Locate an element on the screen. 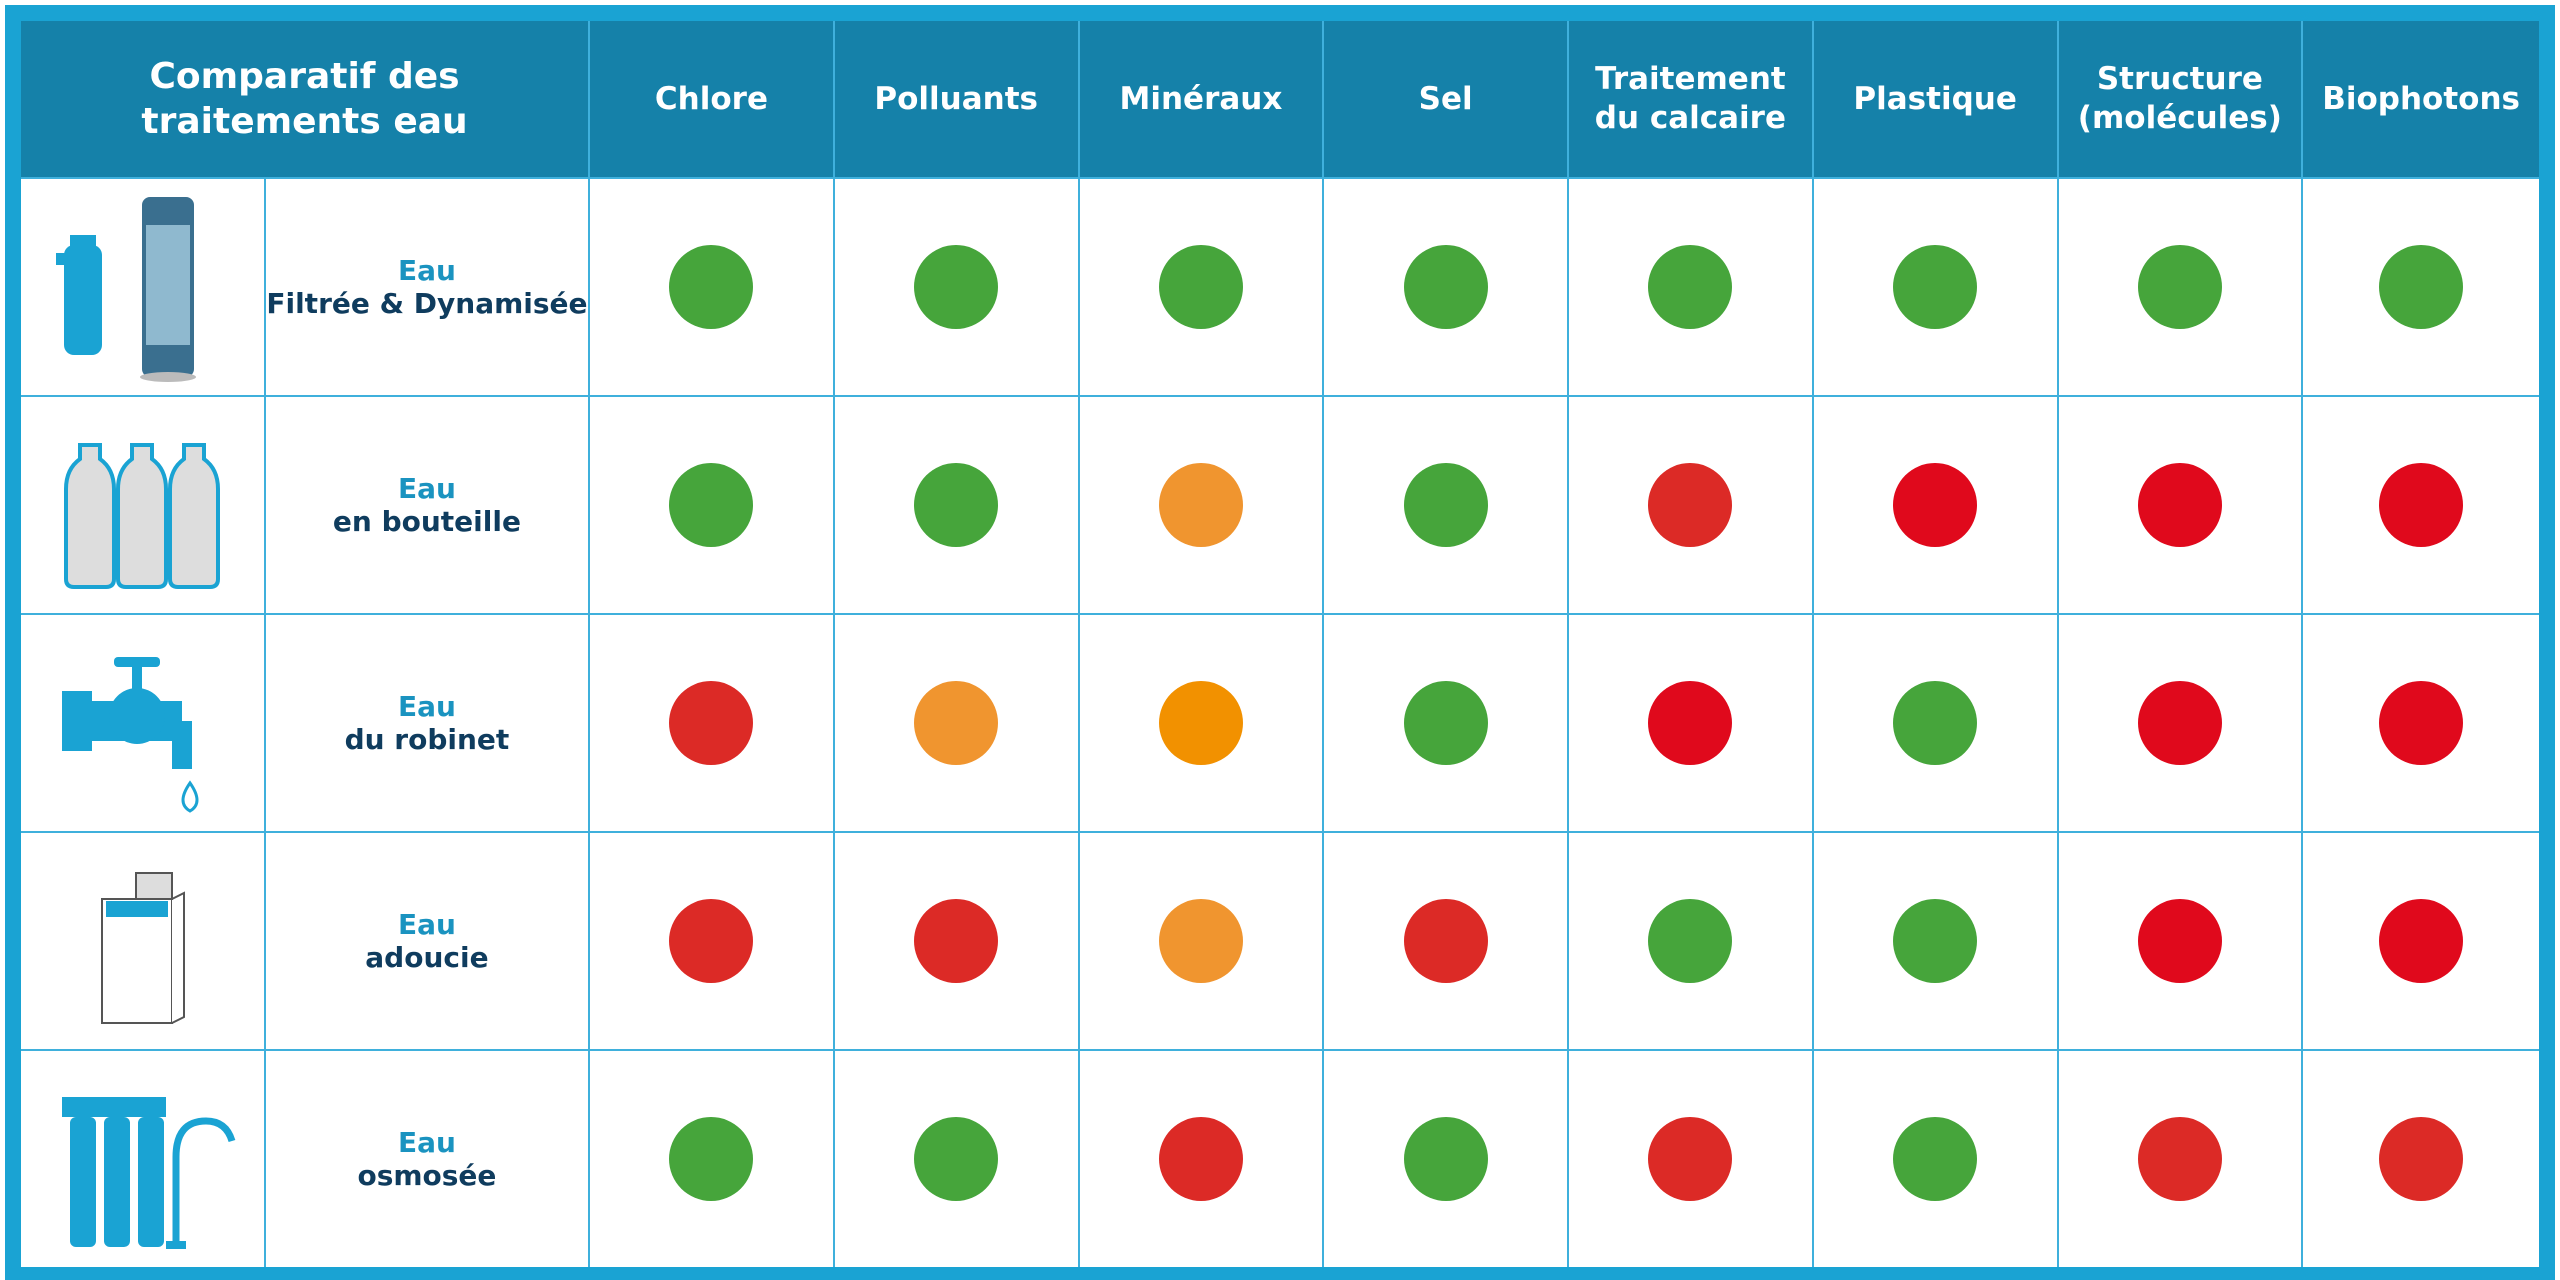 This screenshot has width=2560, height=1280. column-header: Sel is located at coordinates (1446, 95).